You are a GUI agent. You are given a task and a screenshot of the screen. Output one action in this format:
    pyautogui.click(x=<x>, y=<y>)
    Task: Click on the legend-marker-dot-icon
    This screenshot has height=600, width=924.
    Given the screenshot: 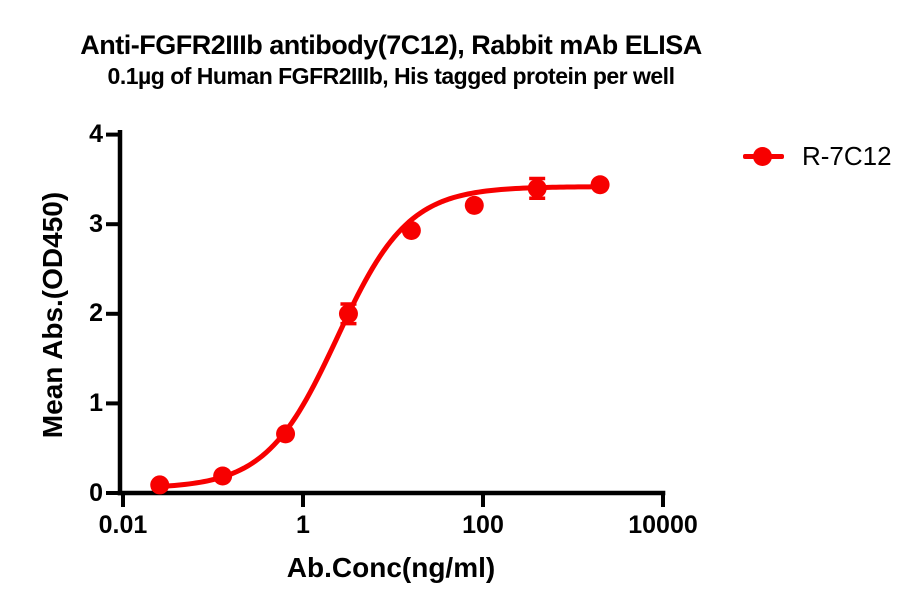 What is the action you would take?
    pyautogui.click(x=762, y=156)
    